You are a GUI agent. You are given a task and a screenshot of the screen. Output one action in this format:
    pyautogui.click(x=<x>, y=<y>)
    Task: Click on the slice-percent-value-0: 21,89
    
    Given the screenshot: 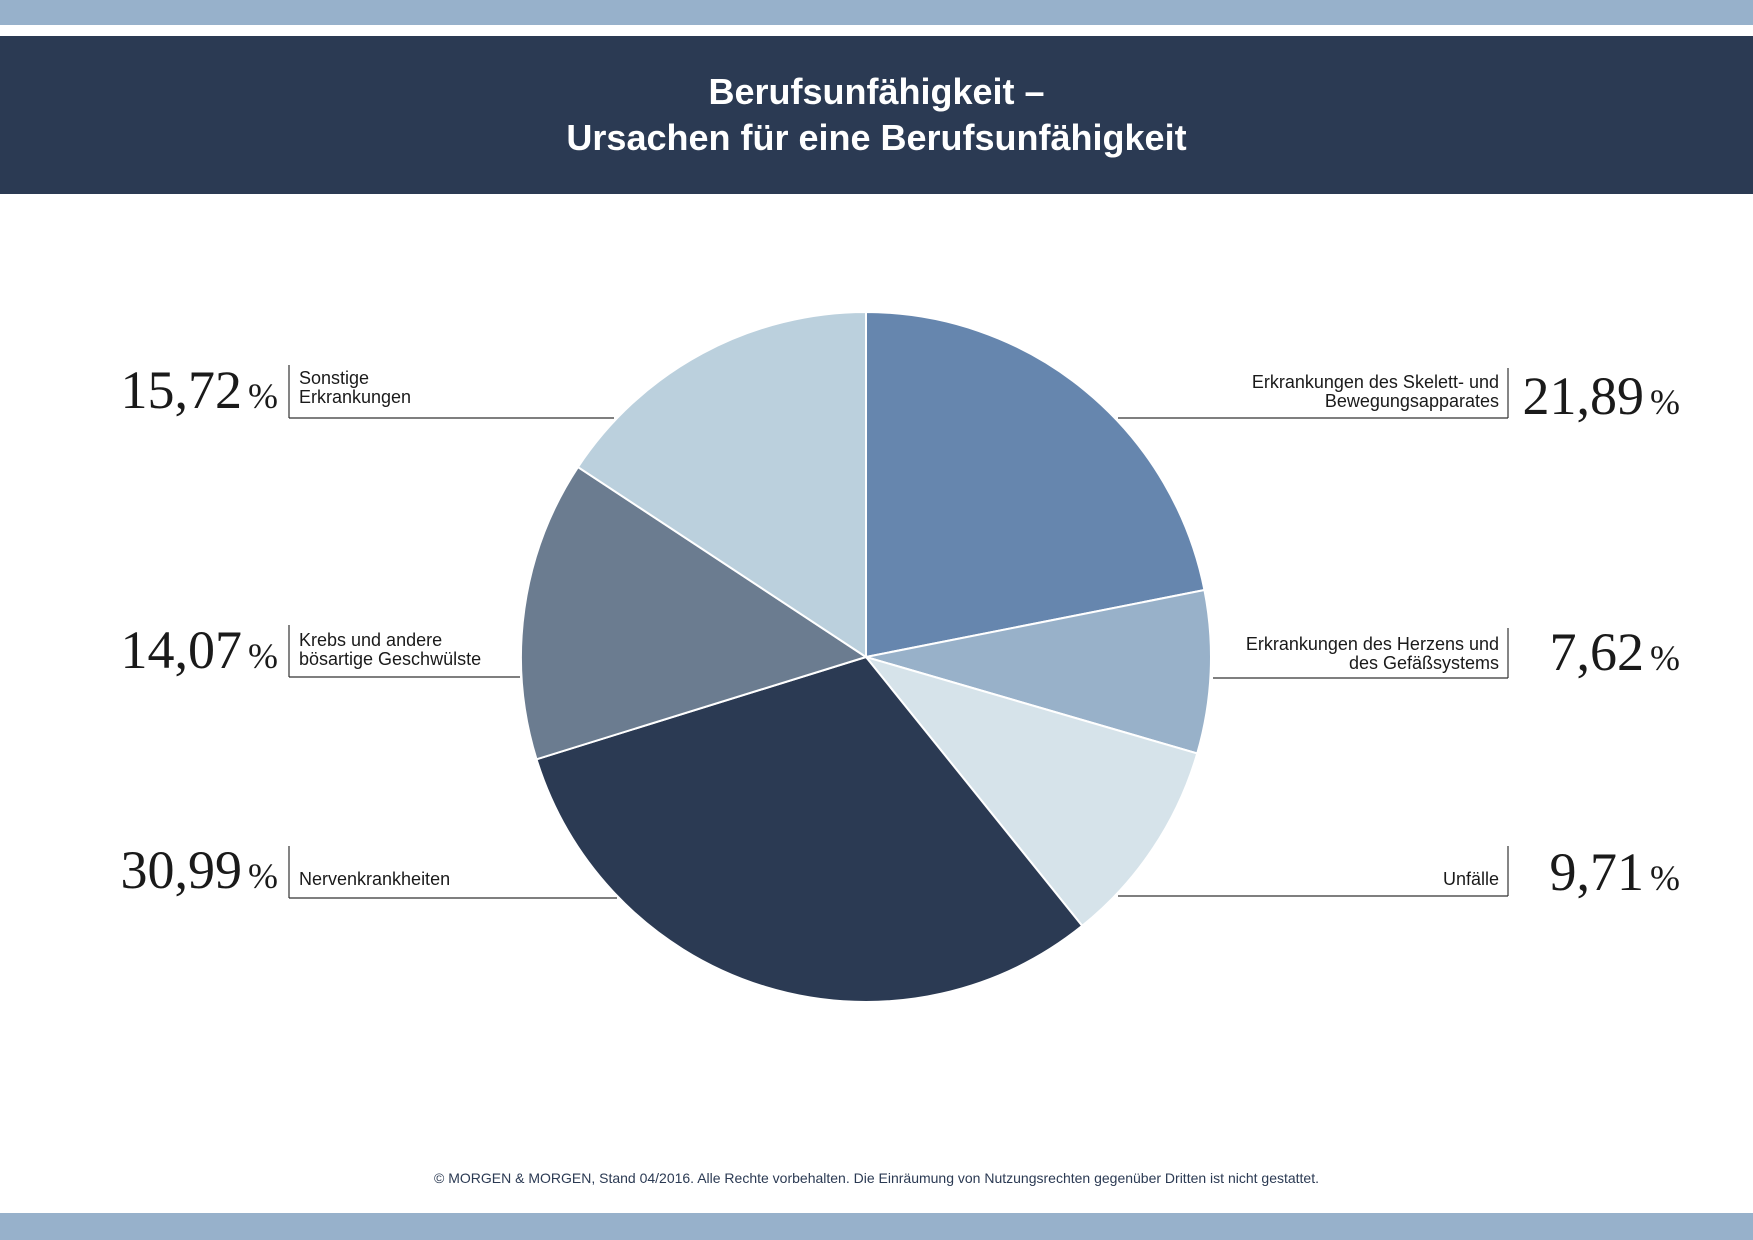 What is the action you would take?
    pyautogui.click(x=1584, y=396)
    